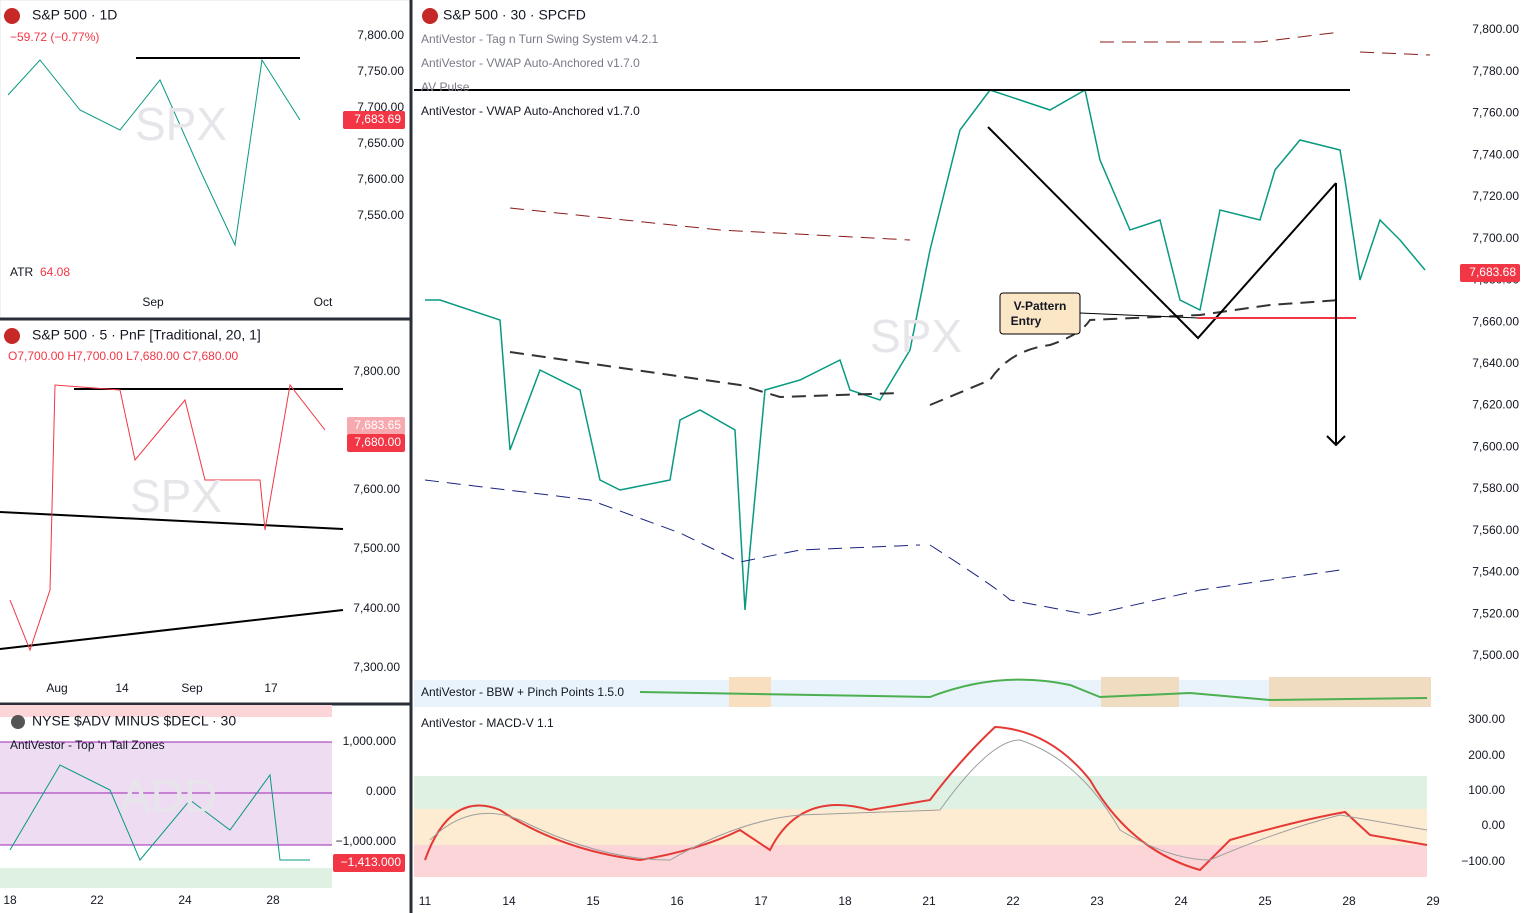 The width and height of the screenshot is (1522, 913). I want to click on axis-label: 7,560.00, so click(1495, 530).